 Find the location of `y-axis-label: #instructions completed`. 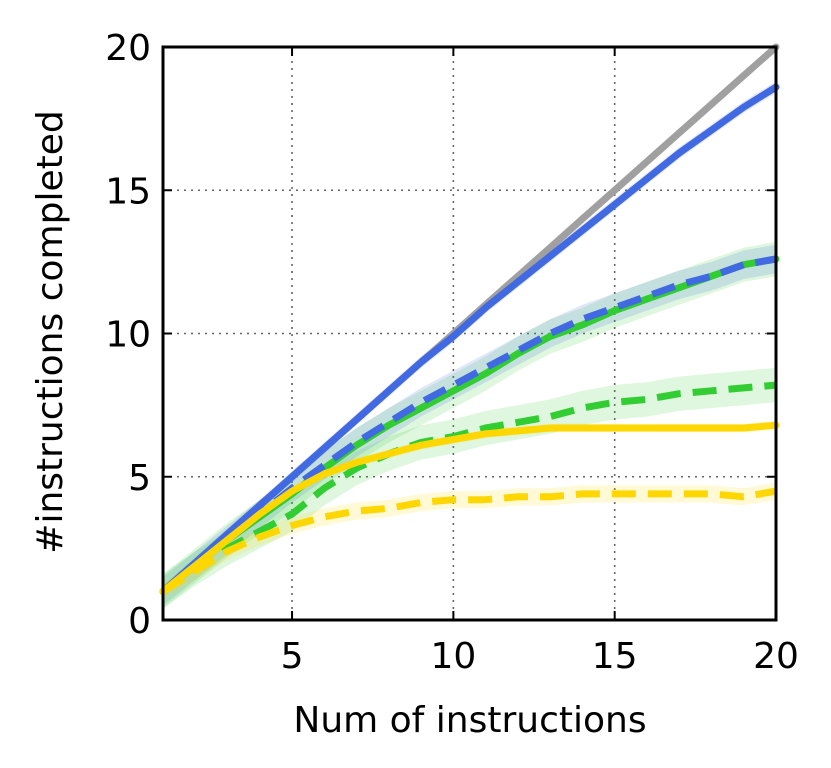

y-axis-label: #instructions completed is located at coordinates (50, 331).